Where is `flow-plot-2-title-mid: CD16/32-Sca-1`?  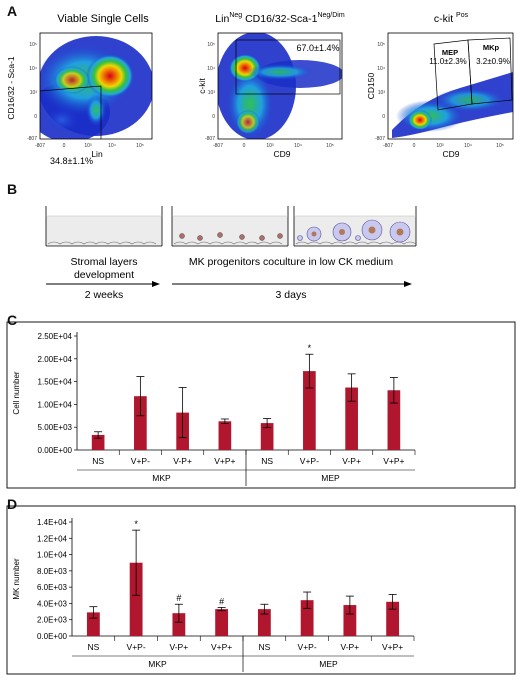 flow-plot-2-title-mid: CD16/32-Sca-1 is located at coordinates (279, 19).